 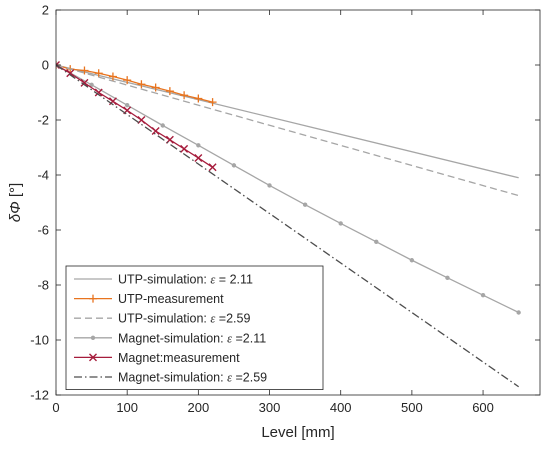 I want to click on legend-label: UTP-measurement, so click(x=171, y=299).